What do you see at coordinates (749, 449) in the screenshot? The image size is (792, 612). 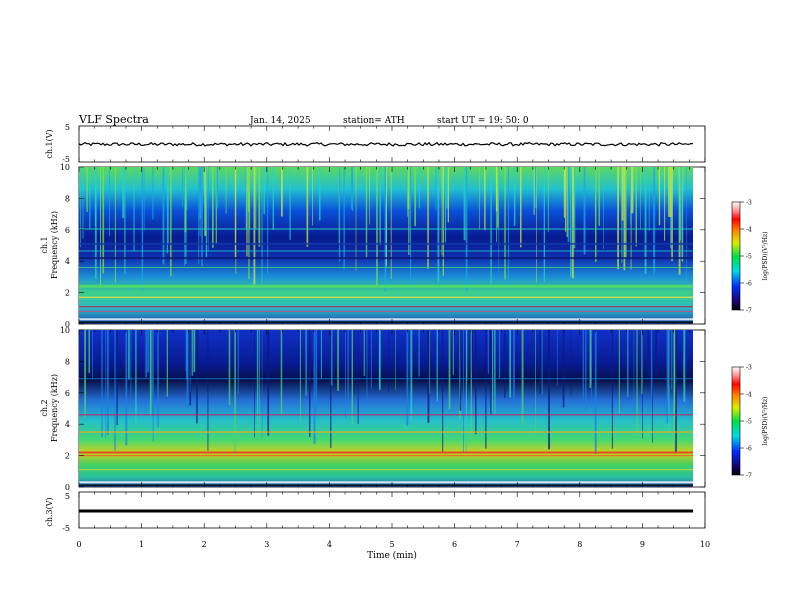 I see `colorbar-tick-label: -6` at bounding box center [749, 449].